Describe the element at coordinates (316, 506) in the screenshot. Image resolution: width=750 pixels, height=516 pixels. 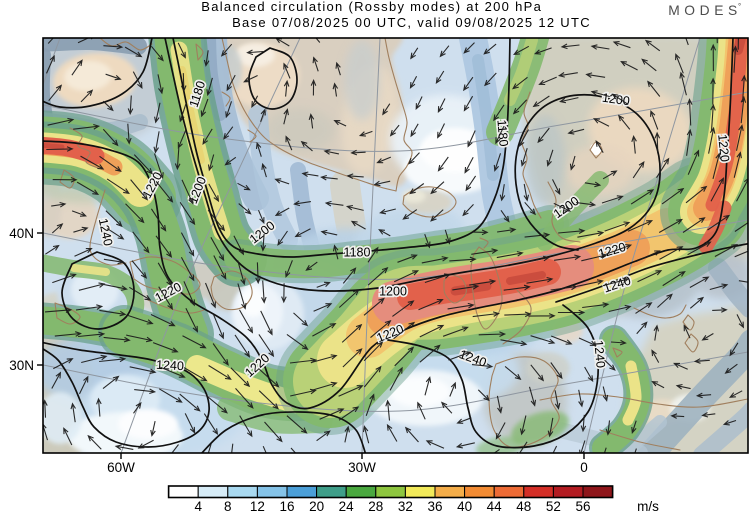
I see `svg-text: 20` at that location.